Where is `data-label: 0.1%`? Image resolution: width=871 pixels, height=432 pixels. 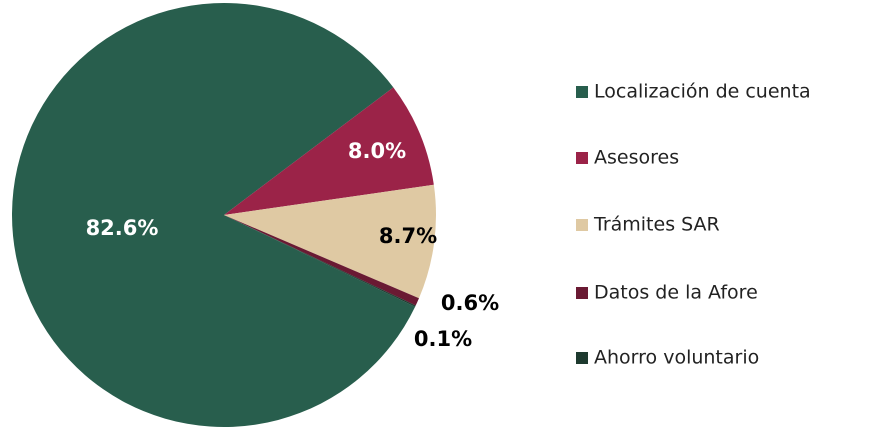 data-label: 0.1% is located at coordinates (443, 339).